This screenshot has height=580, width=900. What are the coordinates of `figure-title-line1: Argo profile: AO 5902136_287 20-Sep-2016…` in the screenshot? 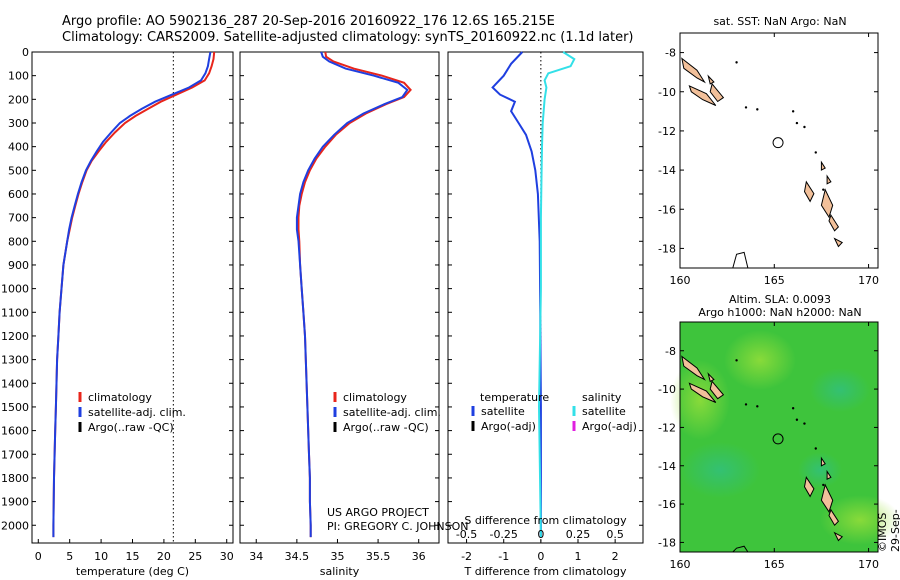 It's located at (308, 21).